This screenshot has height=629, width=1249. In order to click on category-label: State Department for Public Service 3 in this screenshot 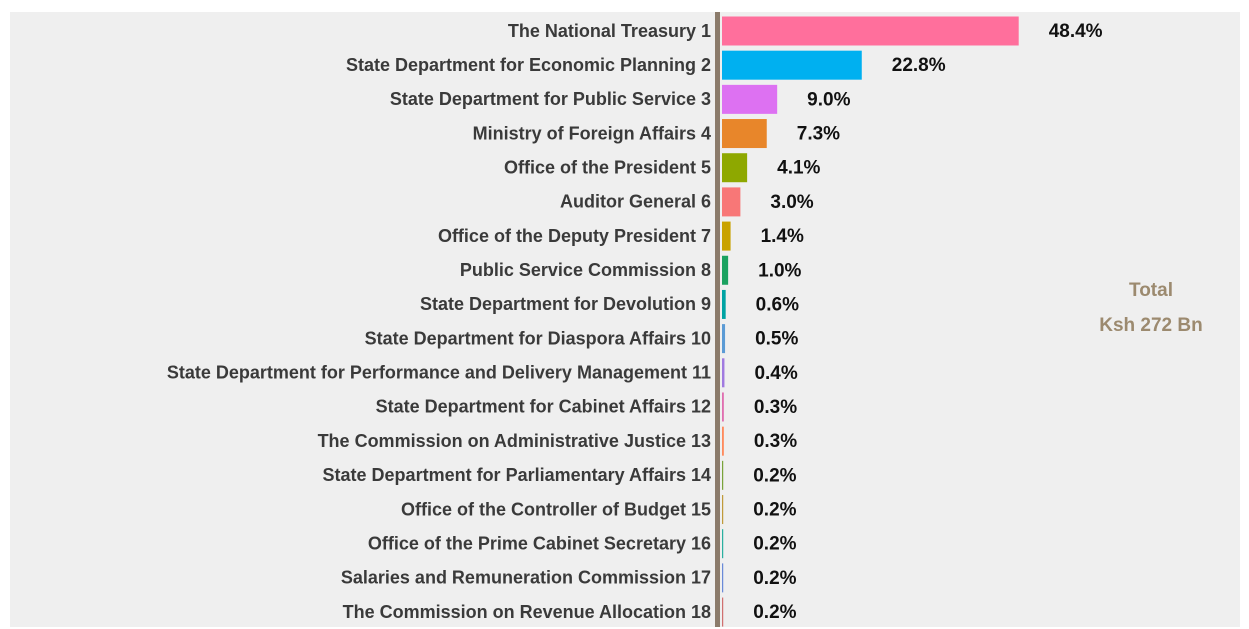, I will do `click(550, 99)`.